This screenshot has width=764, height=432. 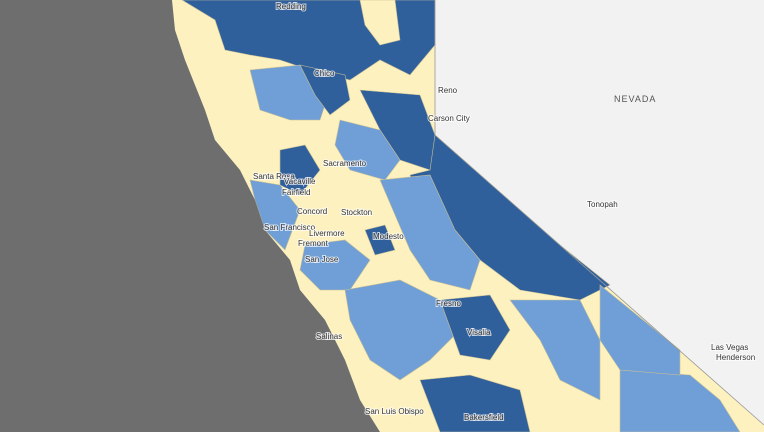 I want to click on city-label: San Luis Obispo, so click(x=394, y=411).